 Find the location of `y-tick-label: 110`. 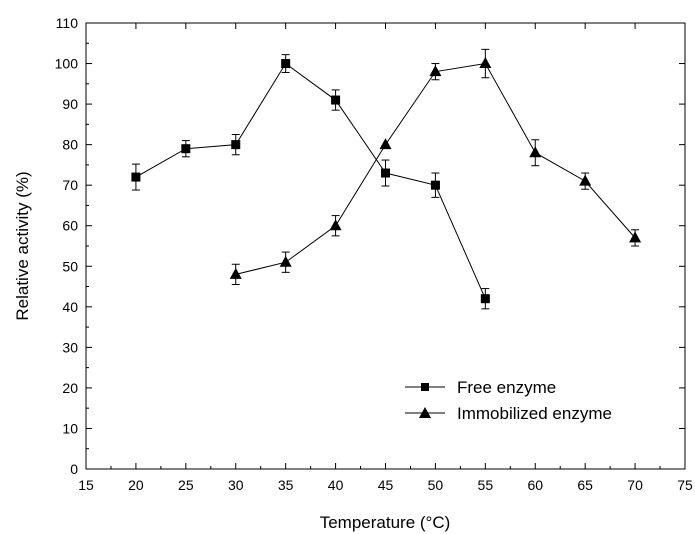

y-tick-label: 110 is located at coordinates (67, 23).